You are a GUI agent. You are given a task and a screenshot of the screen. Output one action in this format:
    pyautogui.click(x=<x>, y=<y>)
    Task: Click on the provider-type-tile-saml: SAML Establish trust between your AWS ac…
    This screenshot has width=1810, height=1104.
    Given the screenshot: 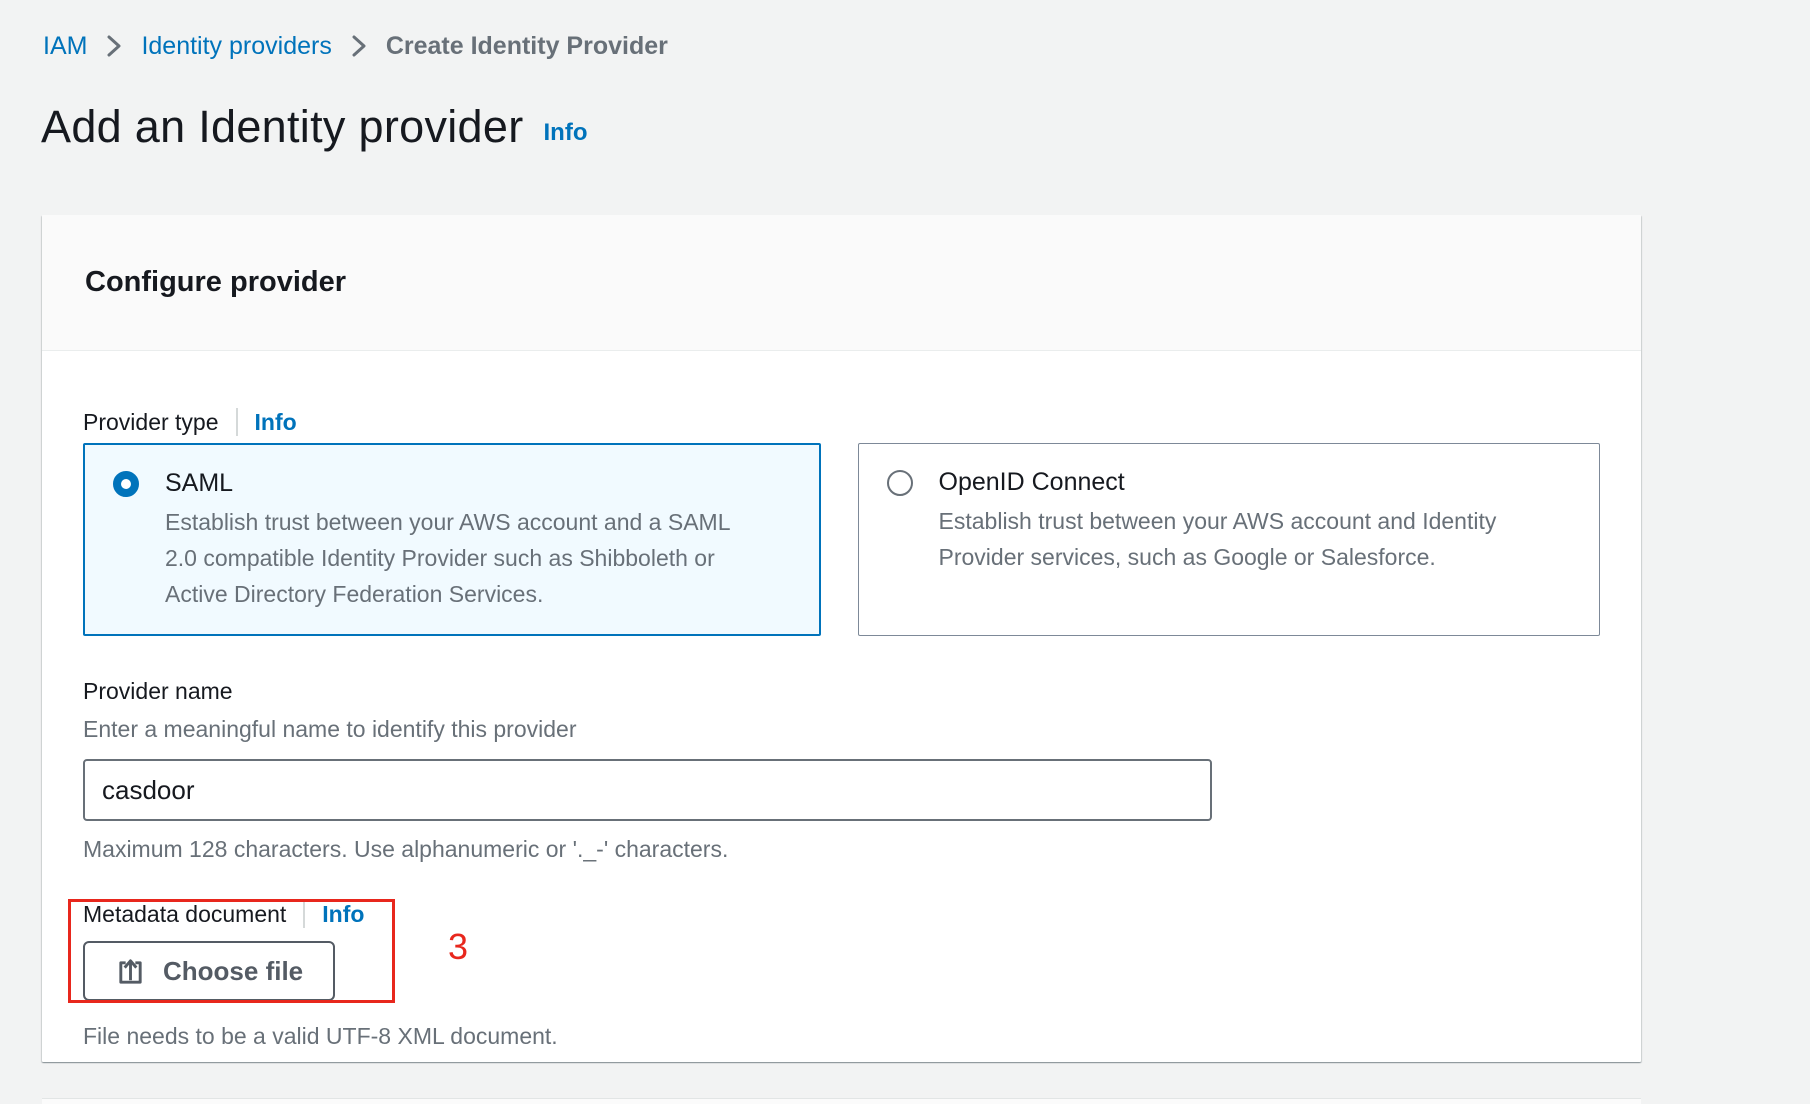 What is the action you would take?
    pyautogui.click(x=452, y=539)
    